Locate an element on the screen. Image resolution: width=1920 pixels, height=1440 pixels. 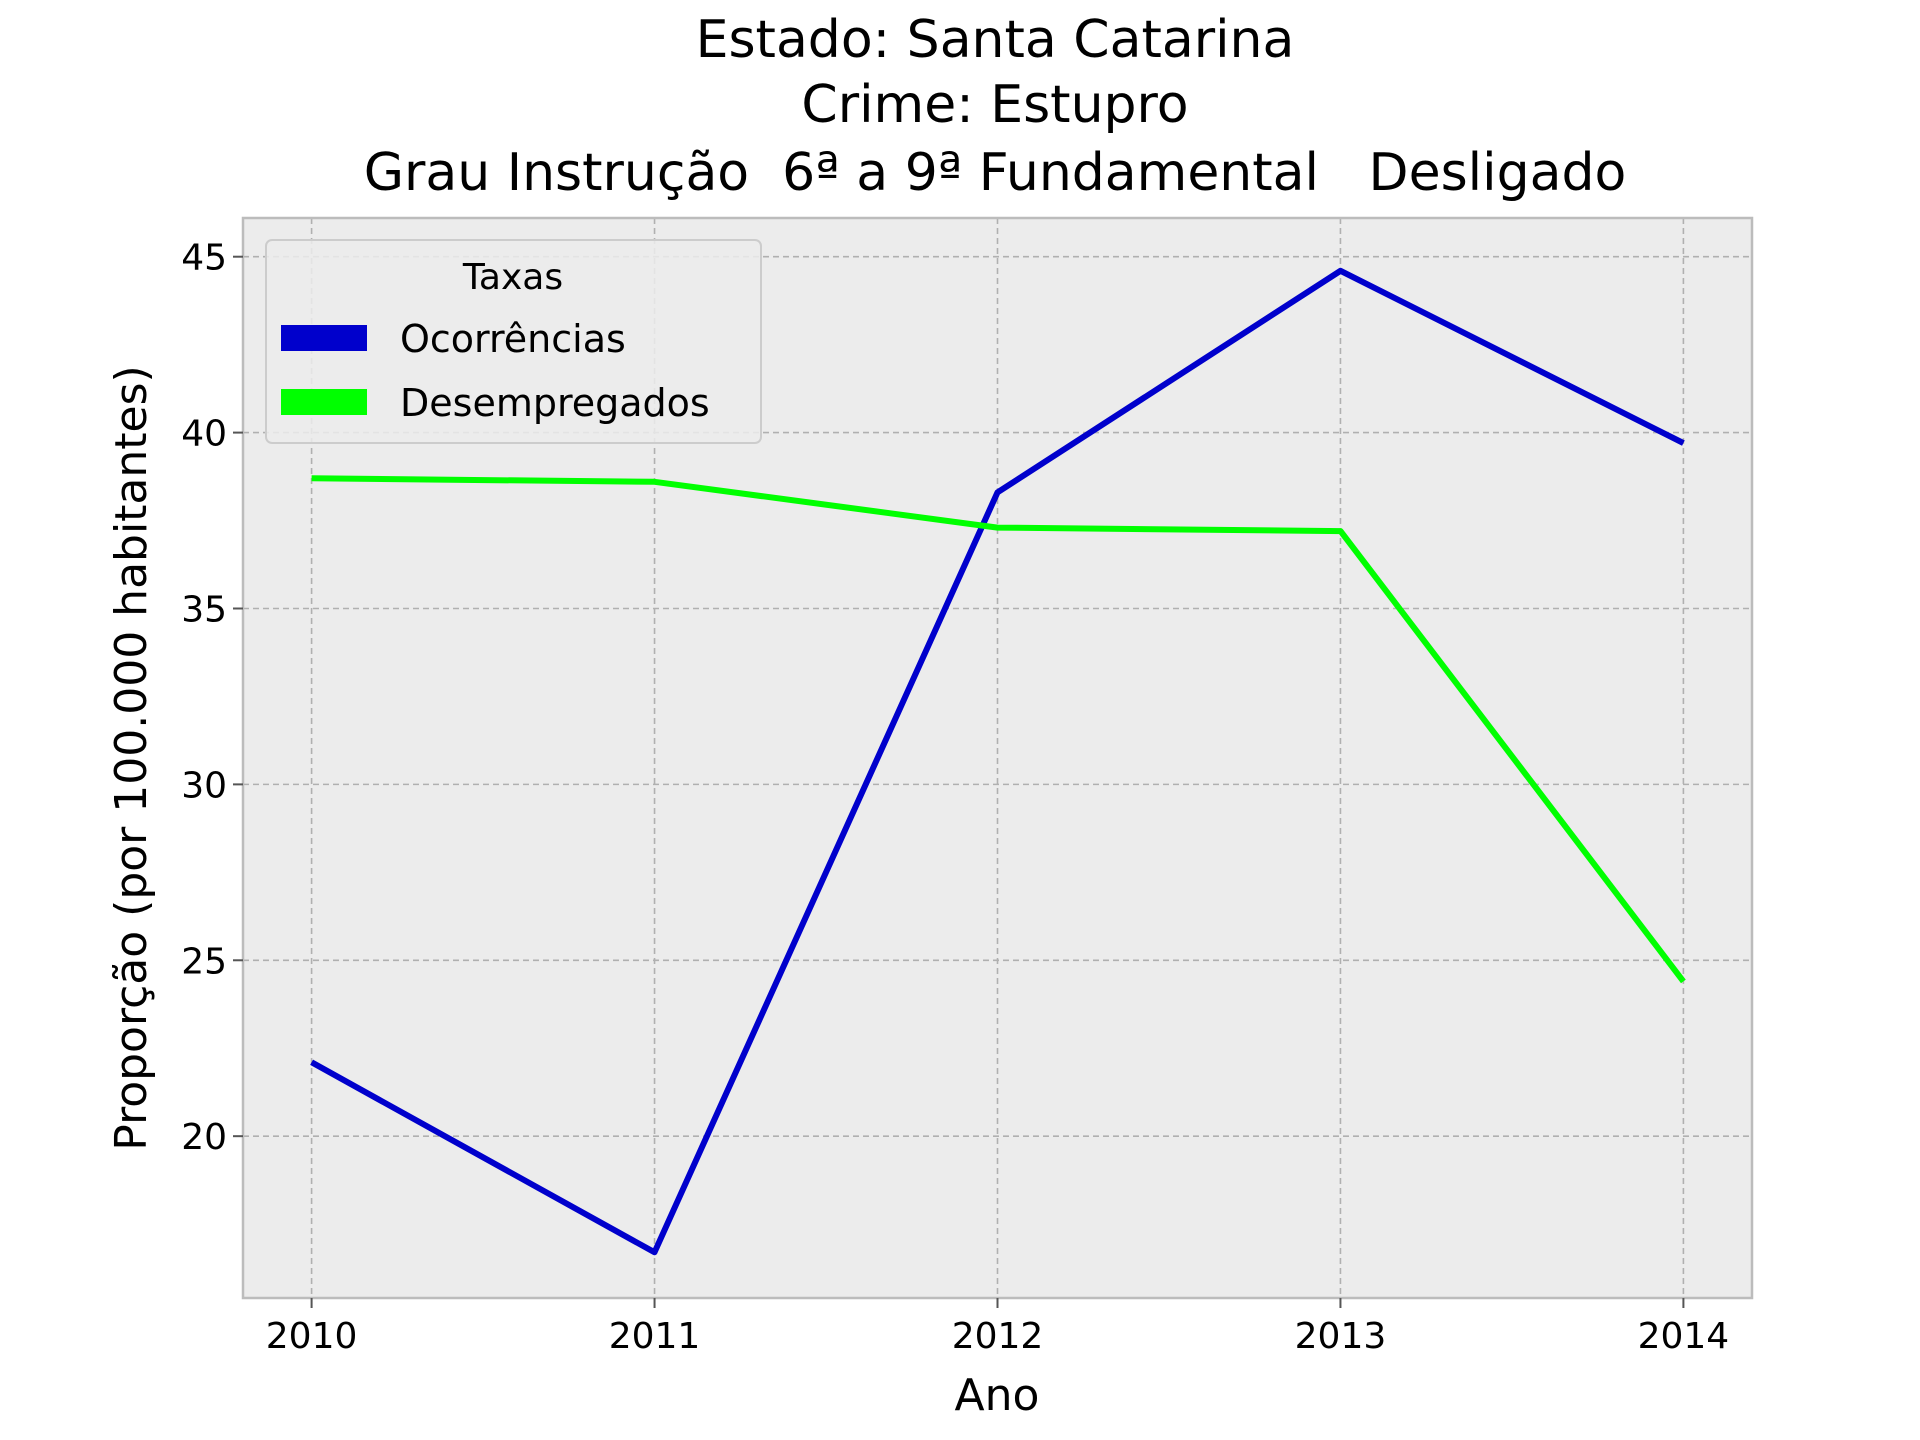
y-tick-label: 20 is located at coordinates (204, 1137).